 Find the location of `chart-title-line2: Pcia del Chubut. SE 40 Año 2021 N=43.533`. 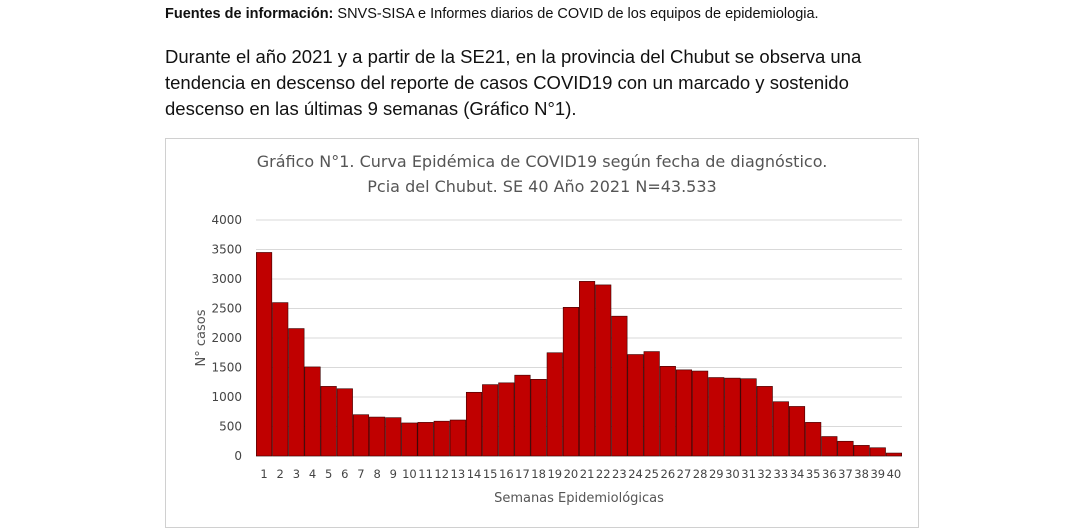

chart-title-line2: Pcia del Chubut. SE 40 Año 2021 N=43.533 is located at coordinates (542, 186).